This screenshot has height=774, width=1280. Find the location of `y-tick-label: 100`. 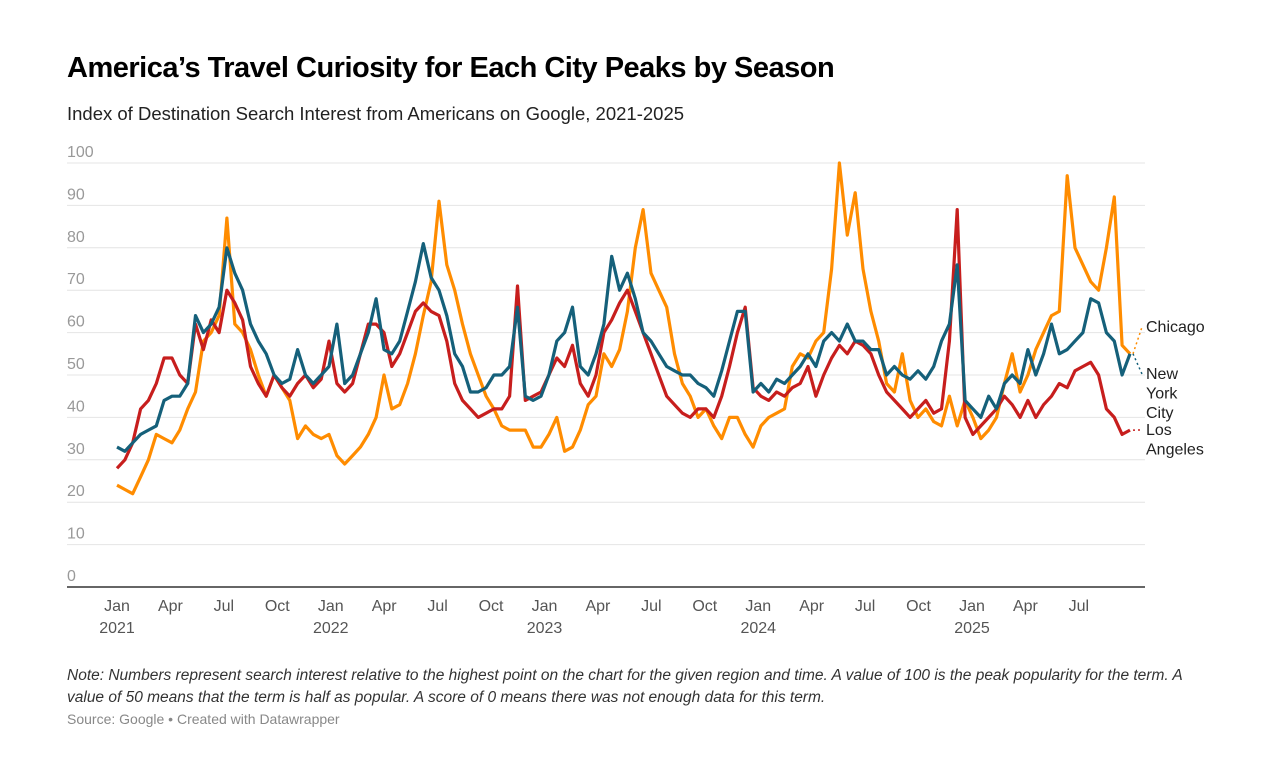

y-tick-label: 100 is located at coordinates (80, 152).